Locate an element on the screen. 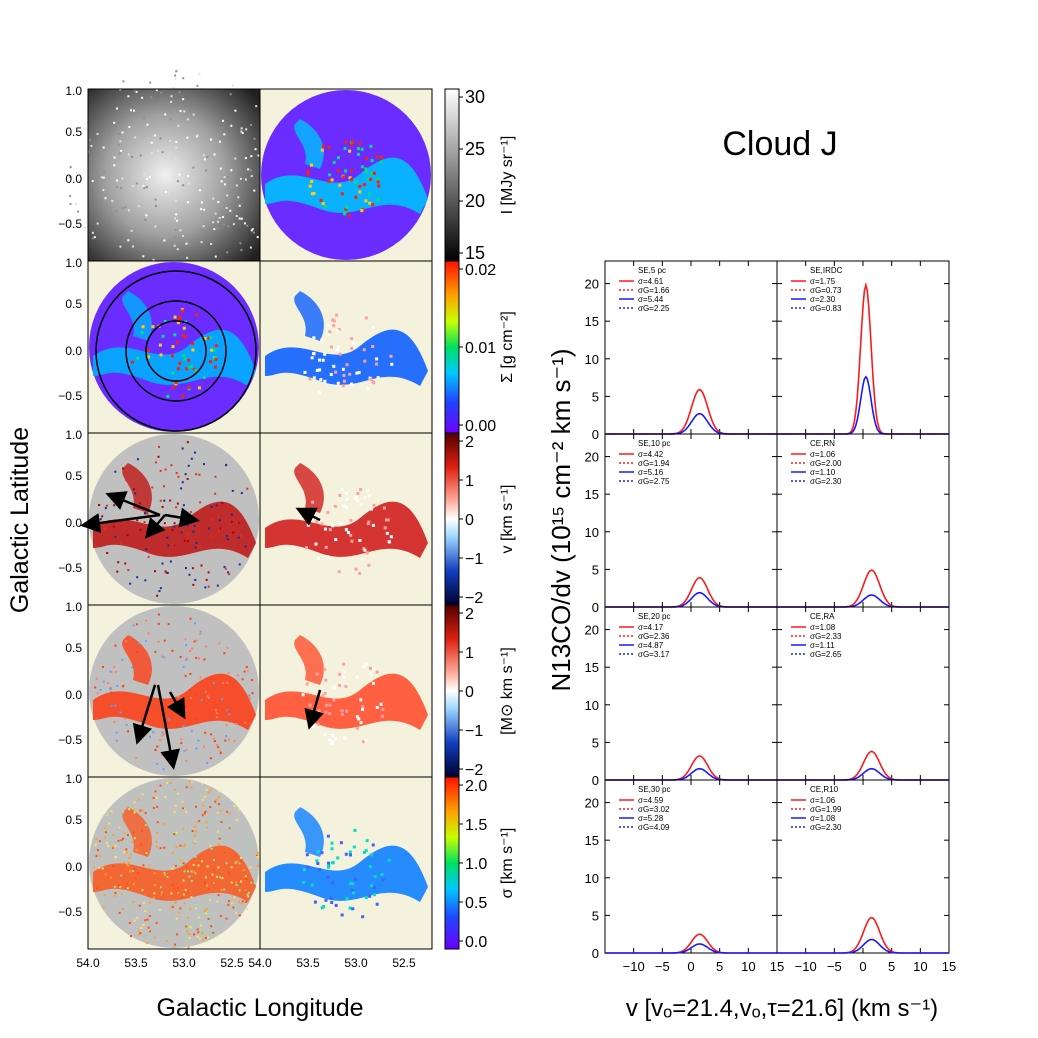 The width and height of the screenshot is (1038, 1038). map-panel is located at coordinates (174, 347).